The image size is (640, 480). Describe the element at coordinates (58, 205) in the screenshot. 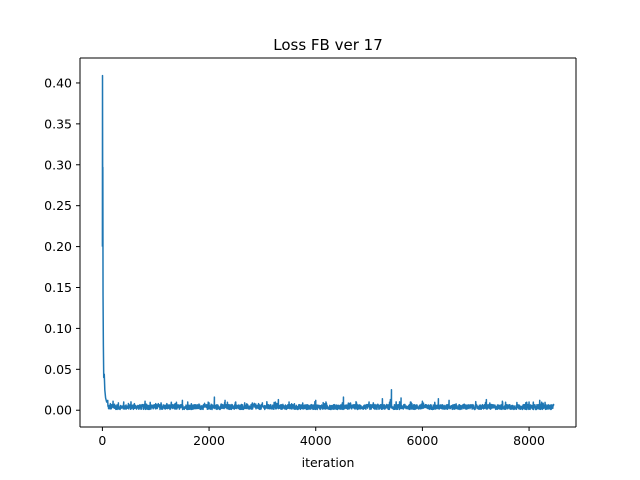

I see `y-tick-label: 0.25` at that location.